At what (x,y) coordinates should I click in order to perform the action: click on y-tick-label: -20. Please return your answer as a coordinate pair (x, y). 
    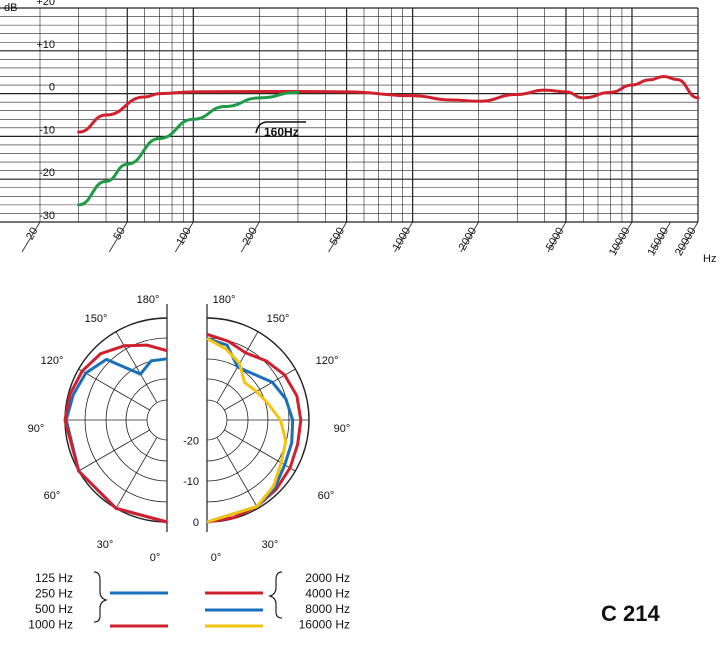
    Looking at the image, I should click on (47, 173).